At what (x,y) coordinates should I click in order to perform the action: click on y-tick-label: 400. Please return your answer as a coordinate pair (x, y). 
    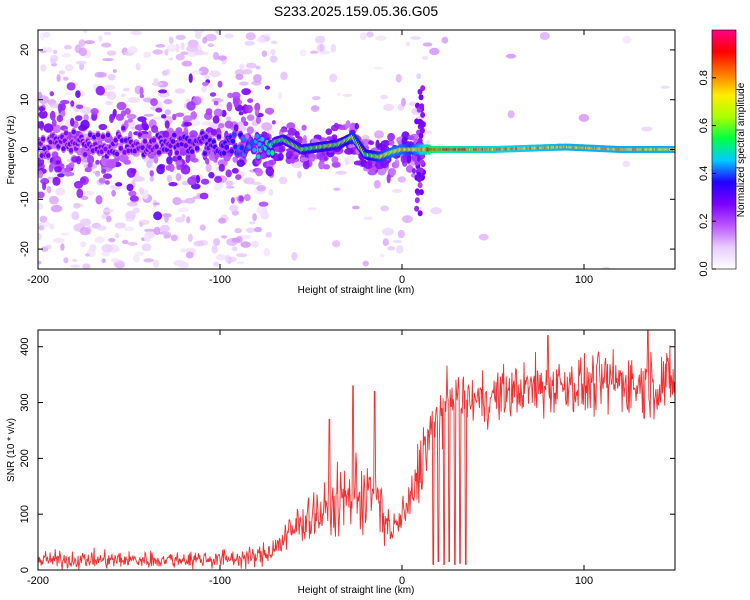
    Looking at the image, I should click on (25, 347).